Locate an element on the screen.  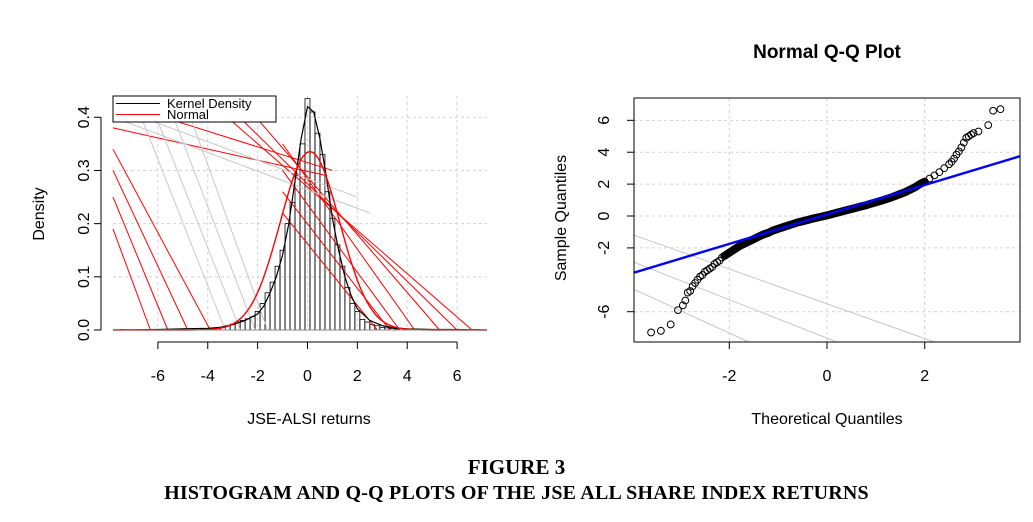
y-tick-label: 2 is located at coordinates (604, 184).